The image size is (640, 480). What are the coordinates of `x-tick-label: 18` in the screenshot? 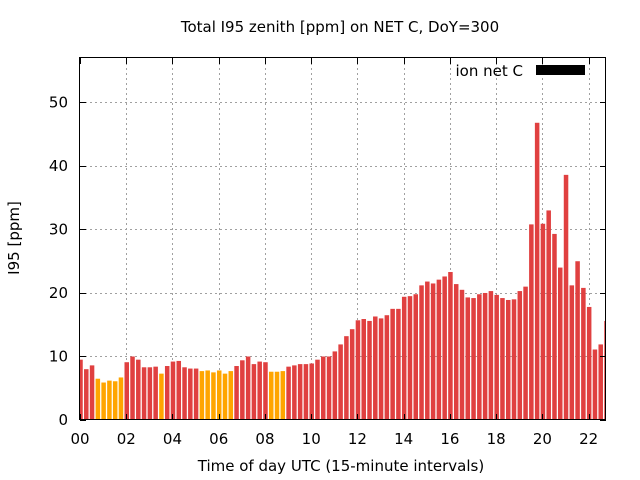 It's located at (496, 439).